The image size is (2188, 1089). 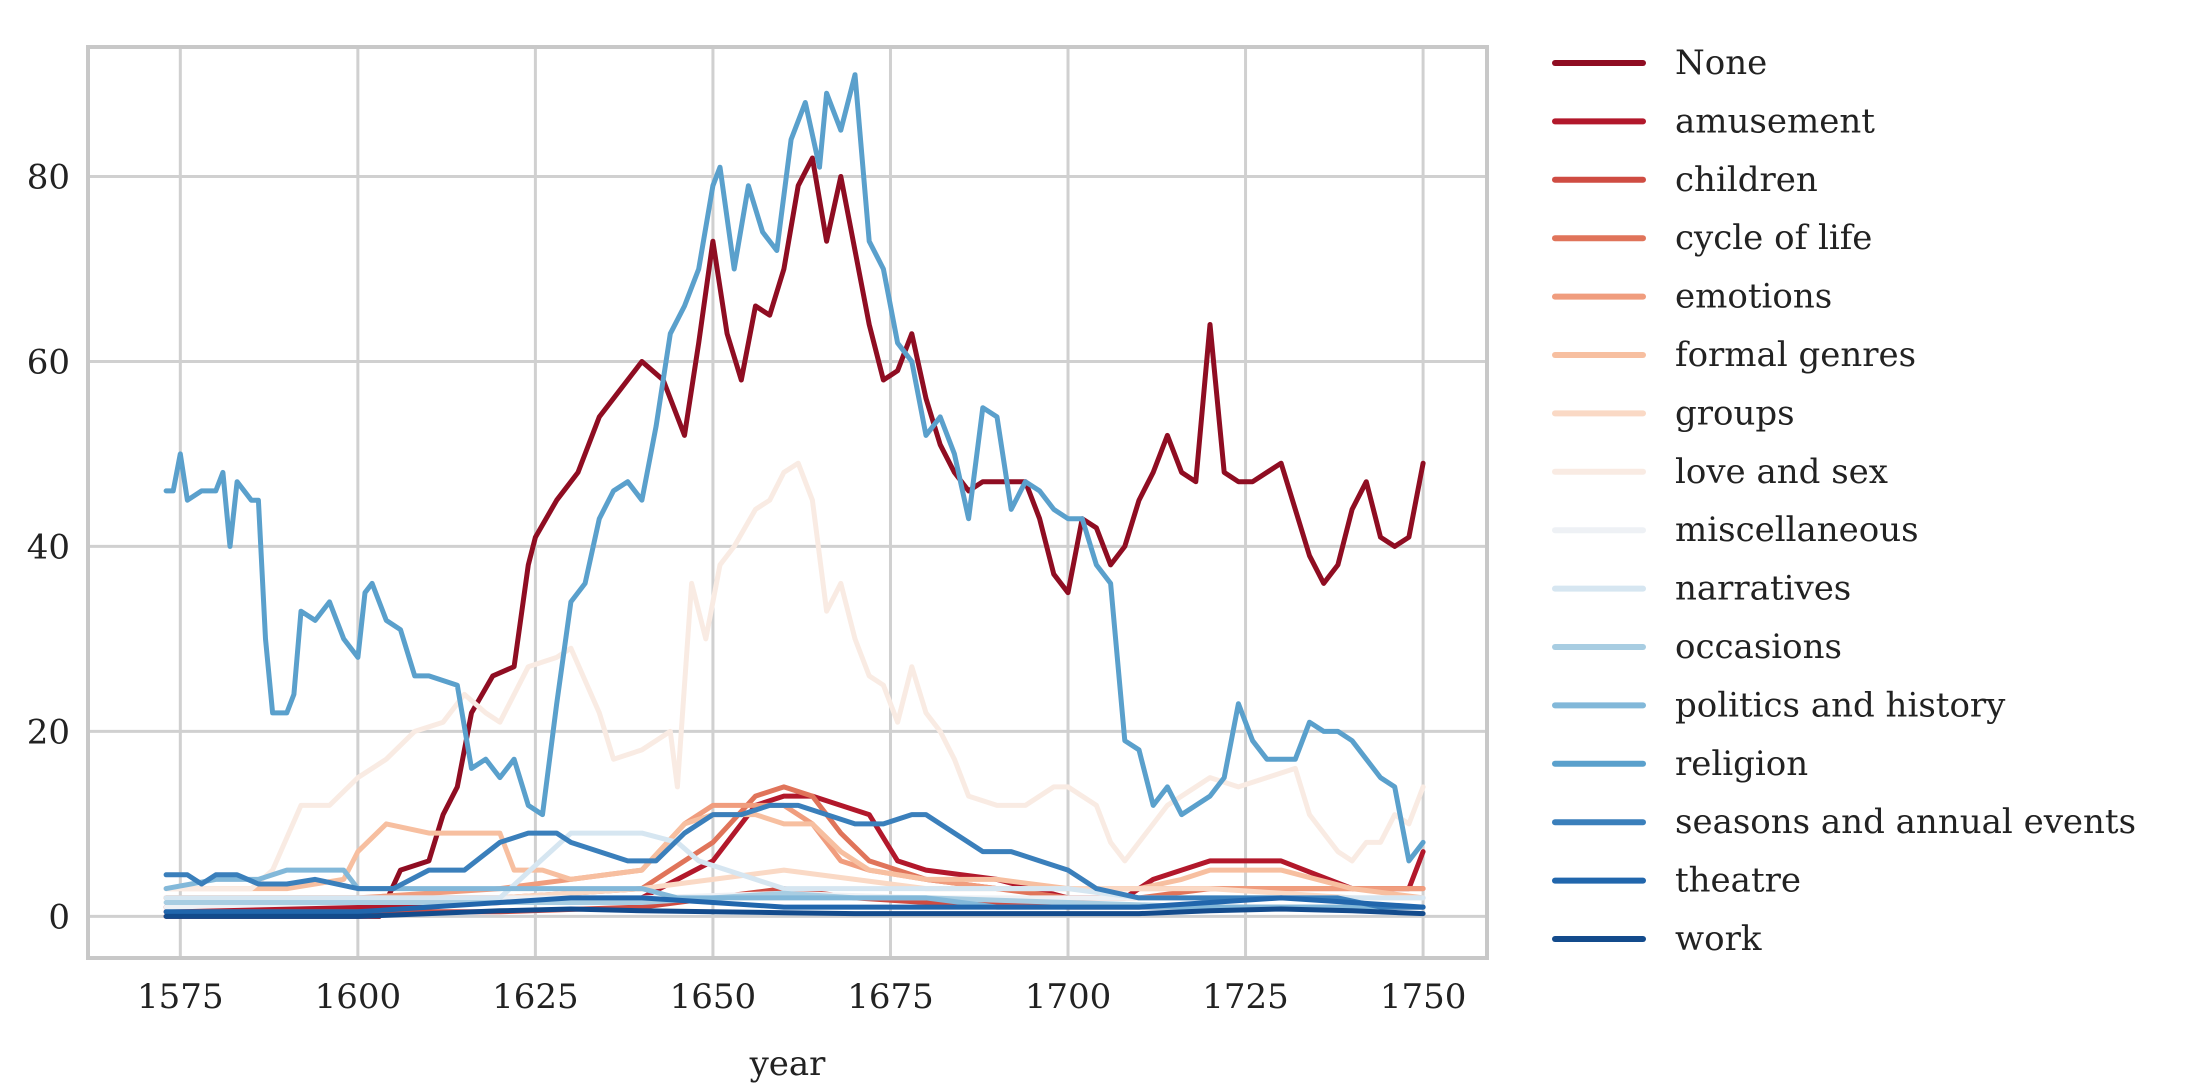 I want to click on legend-label: theatre, so click(x=1738, y=881).